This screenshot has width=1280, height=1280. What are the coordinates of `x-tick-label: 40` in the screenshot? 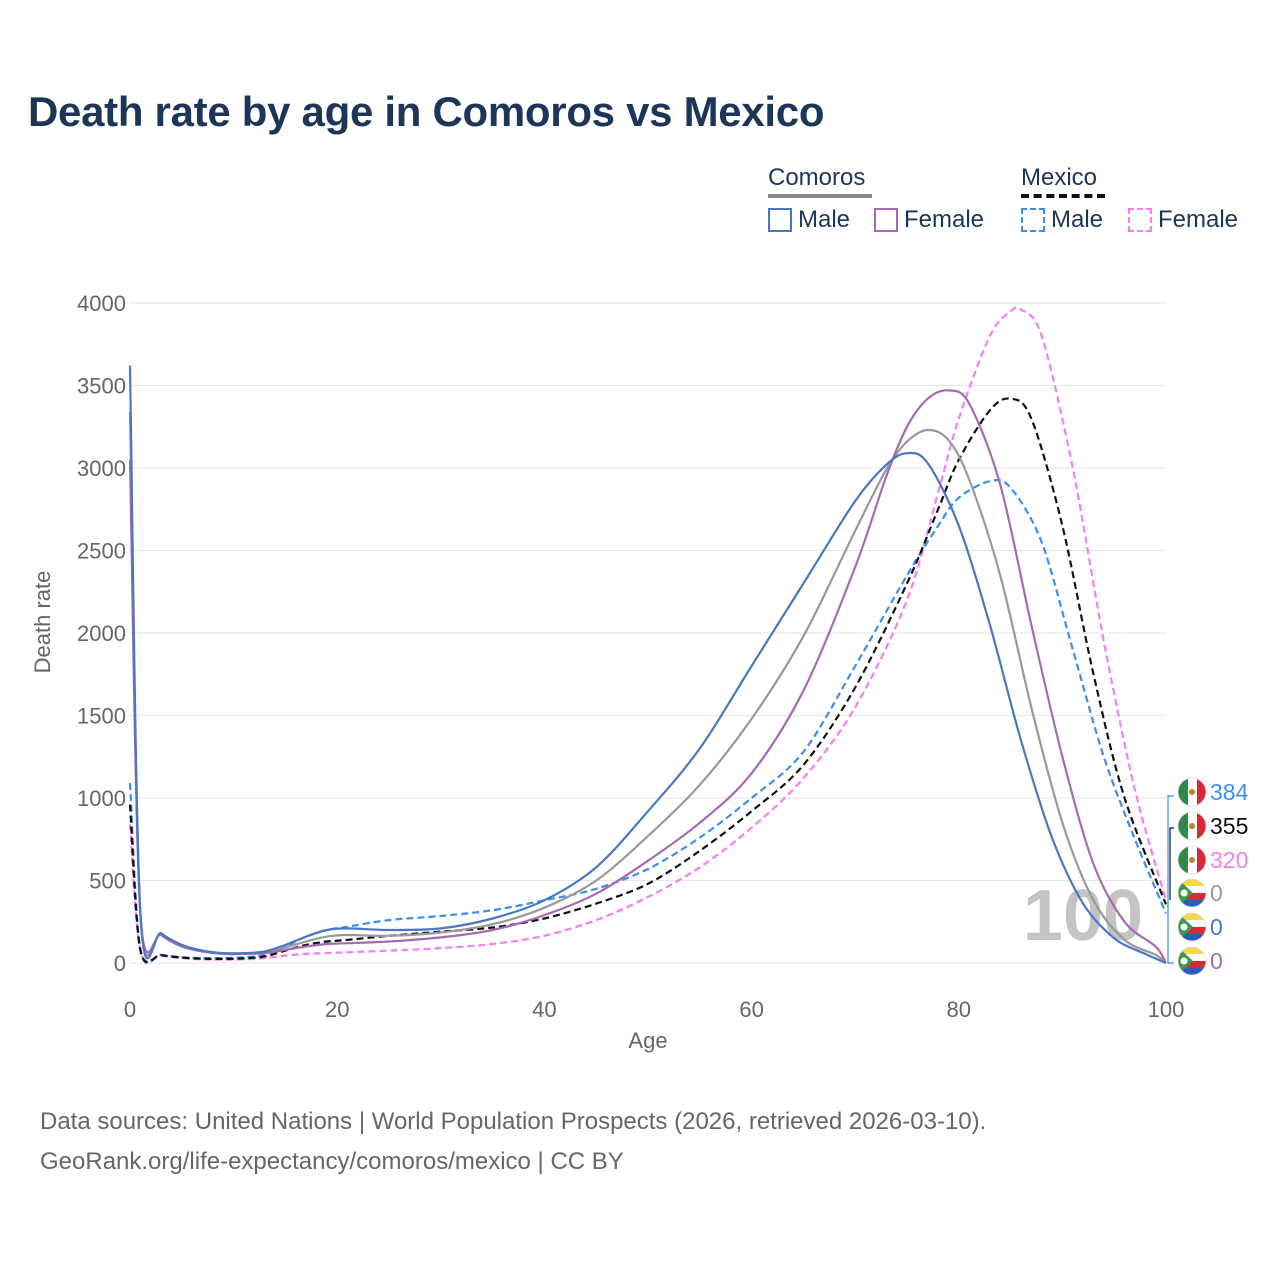 It's located at (544, 1009).